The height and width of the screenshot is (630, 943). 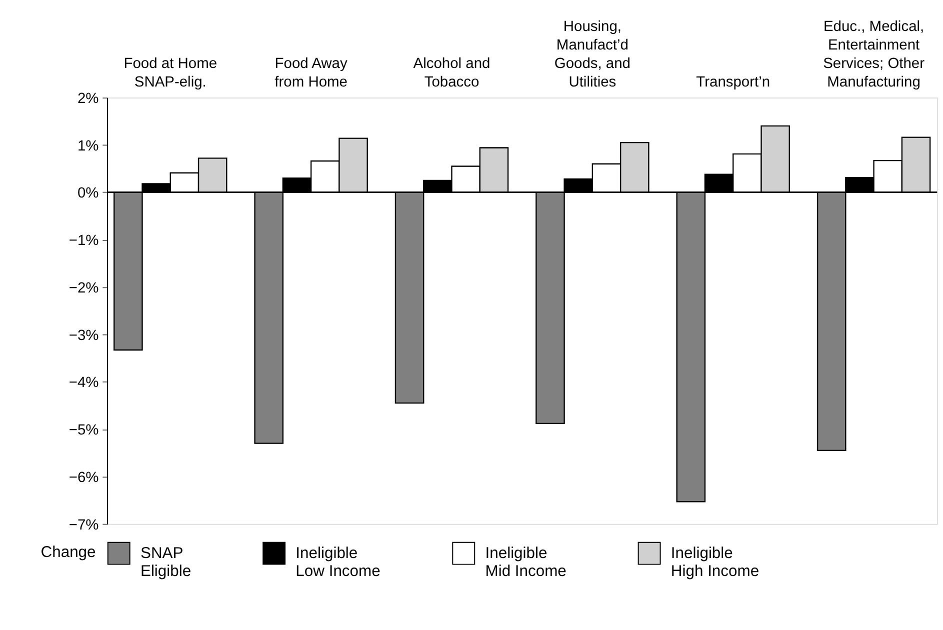 I want to click on x-tick-label: Housing, Manufact’d Goods, and Utilities, so click(x=592, y=54).